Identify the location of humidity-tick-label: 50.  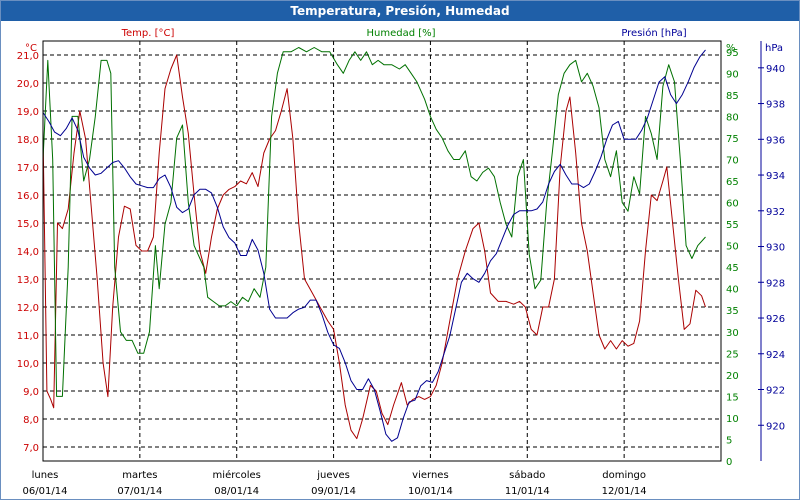
(732, 247).